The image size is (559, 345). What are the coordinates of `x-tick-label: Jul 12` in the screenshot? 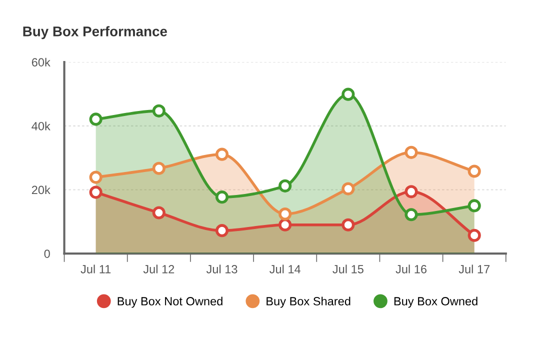 It's located at (158, 269).